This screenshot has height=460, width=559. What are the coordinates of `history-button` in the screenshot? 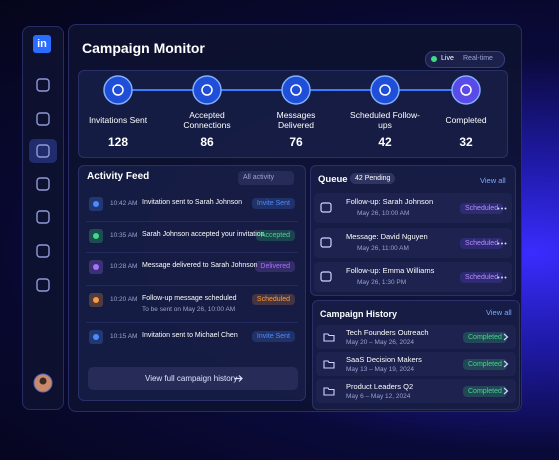 It's located at (193, 378).